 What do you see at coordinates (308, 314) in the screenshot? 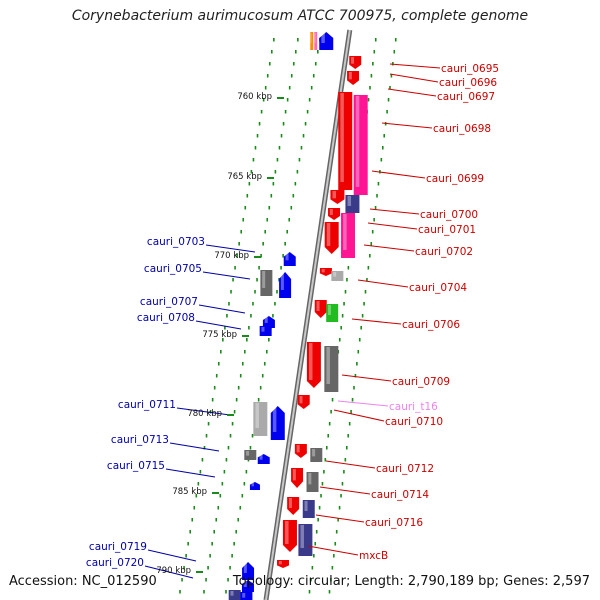
I see `backbone-line` at bounding box center [308, 314].